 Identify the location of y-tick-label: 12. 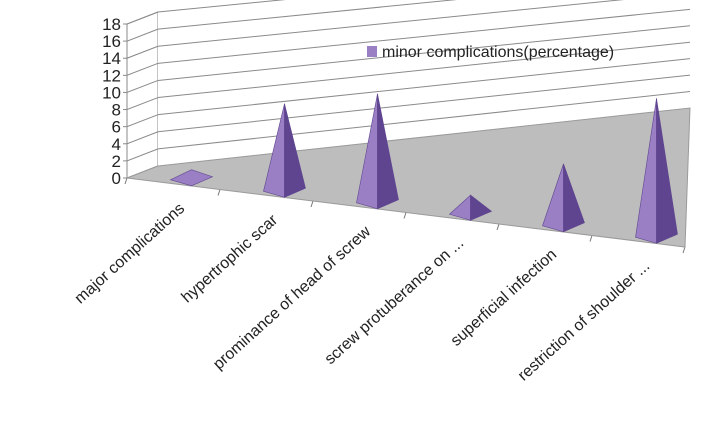
(111, 75).